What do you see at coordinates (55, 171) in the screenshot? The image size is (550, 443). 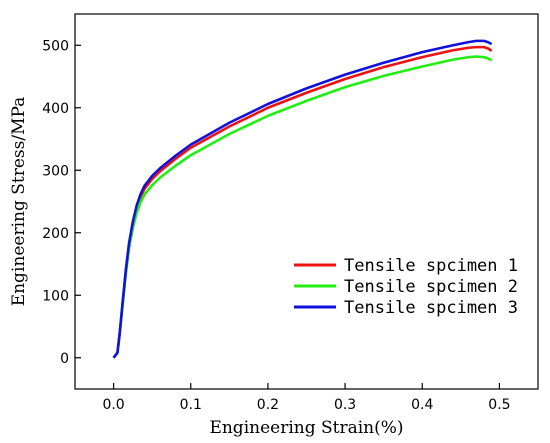 I see `y-tick-label: 300` at bounding box center [55, 171].